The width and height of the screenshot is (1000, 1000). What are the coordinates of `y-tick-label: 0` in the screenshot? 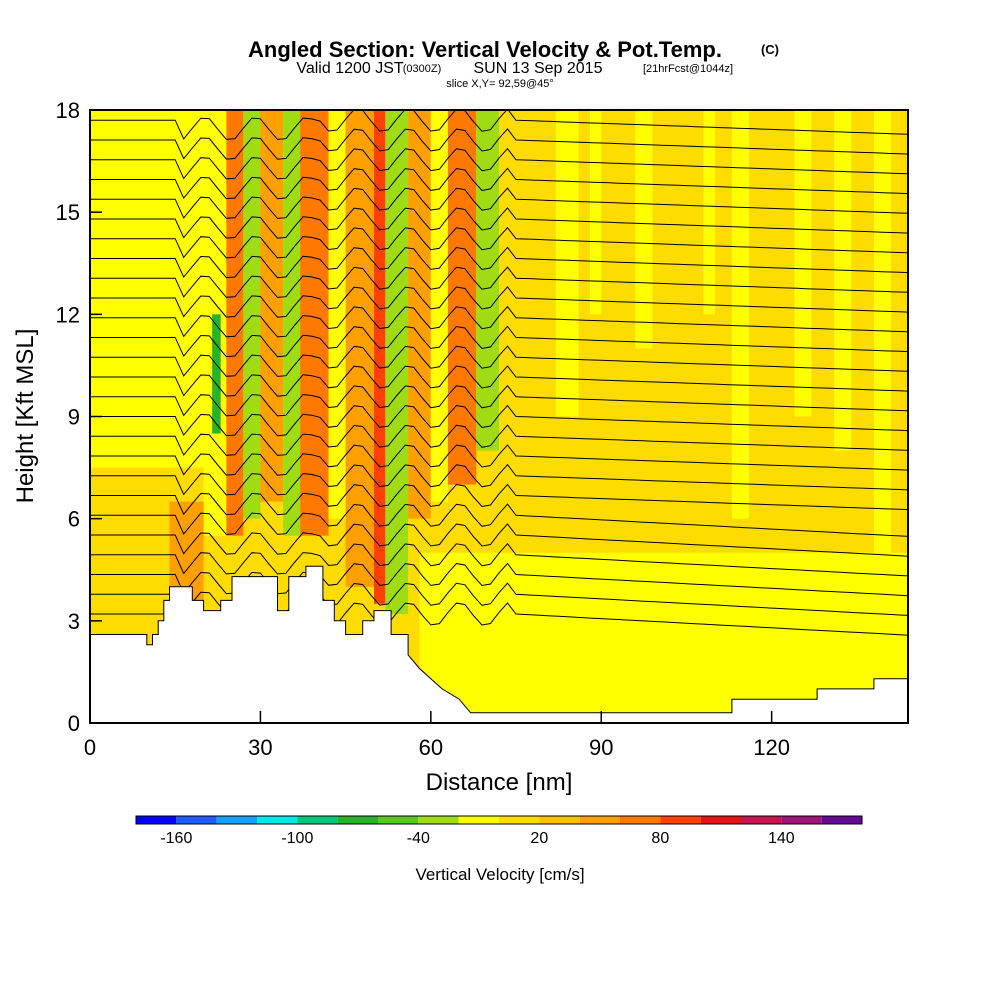 It's located at (74, 723).